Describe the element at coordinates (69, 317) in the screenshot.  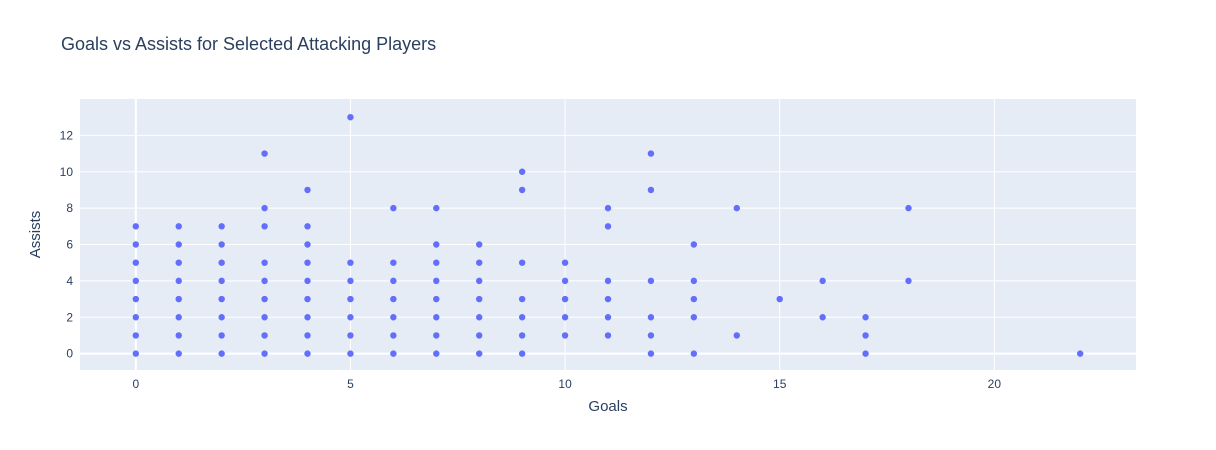
I see `y-tick-label: 2` at that location.